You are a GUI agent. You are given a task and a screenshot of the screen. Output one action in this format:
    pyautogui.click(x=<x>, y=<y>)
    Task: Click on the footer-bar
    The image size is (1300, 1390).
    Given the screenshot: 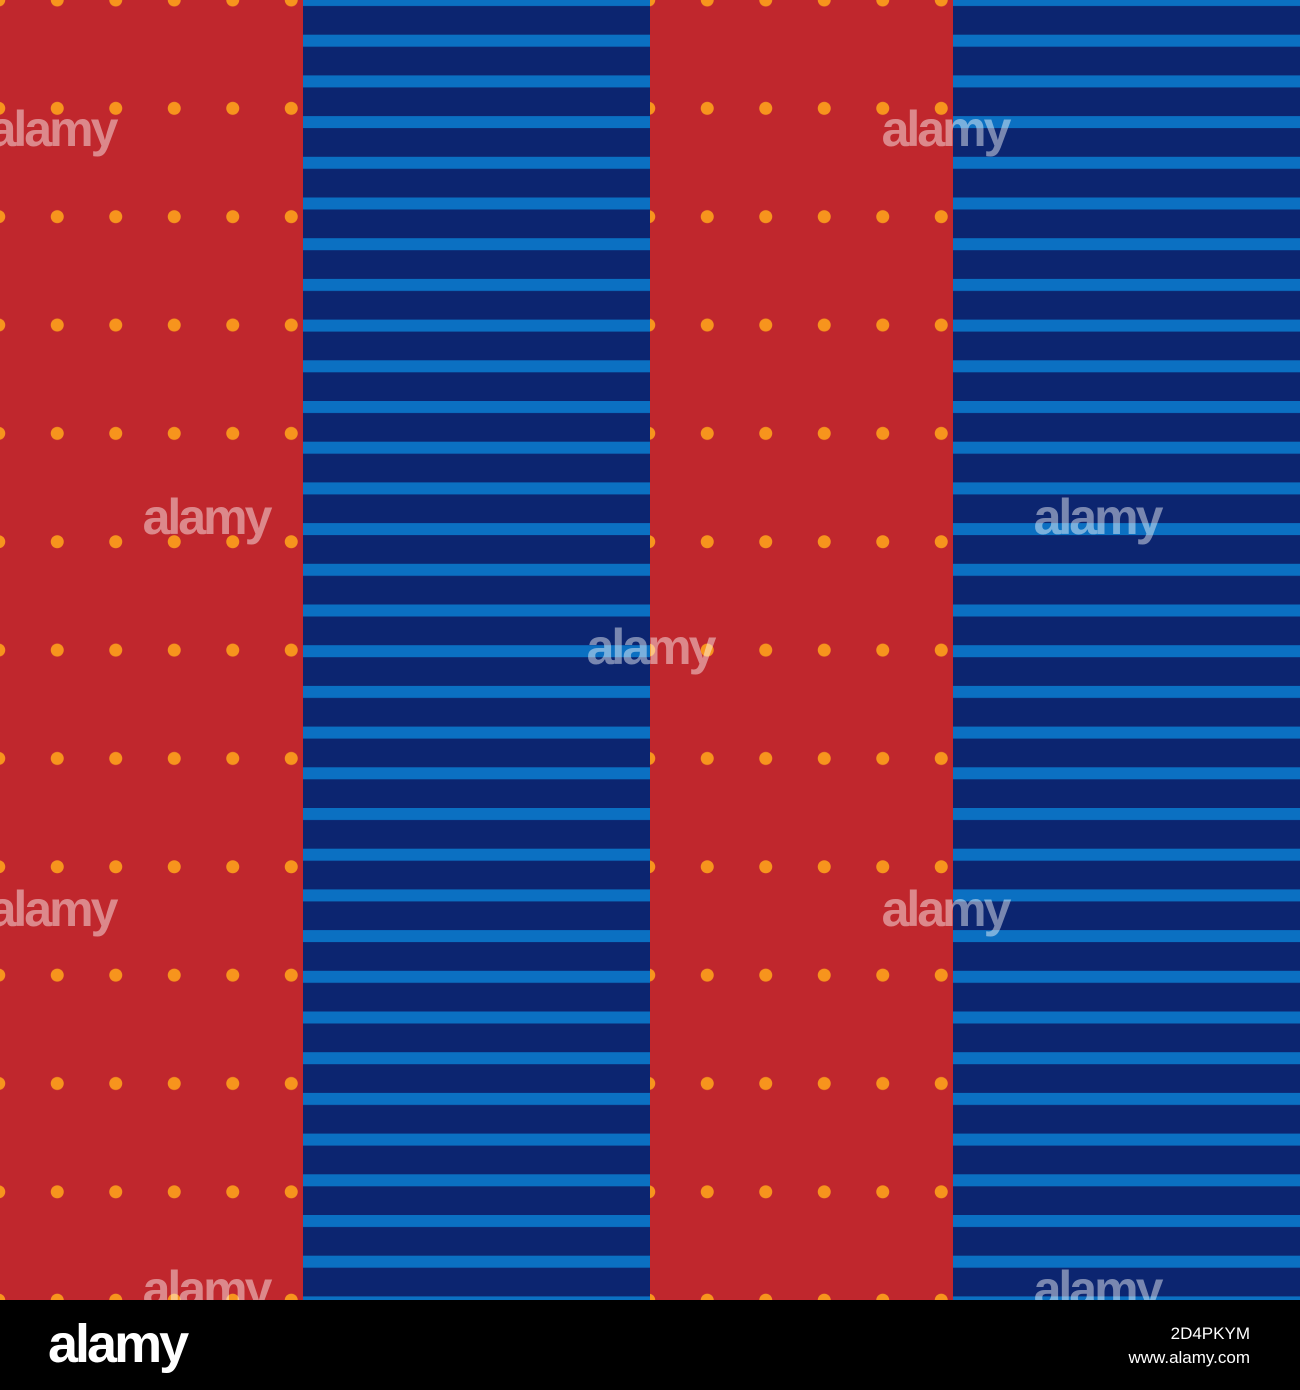 What is the action you would take?
    pyautogui.click(x=650, y=1345)
    